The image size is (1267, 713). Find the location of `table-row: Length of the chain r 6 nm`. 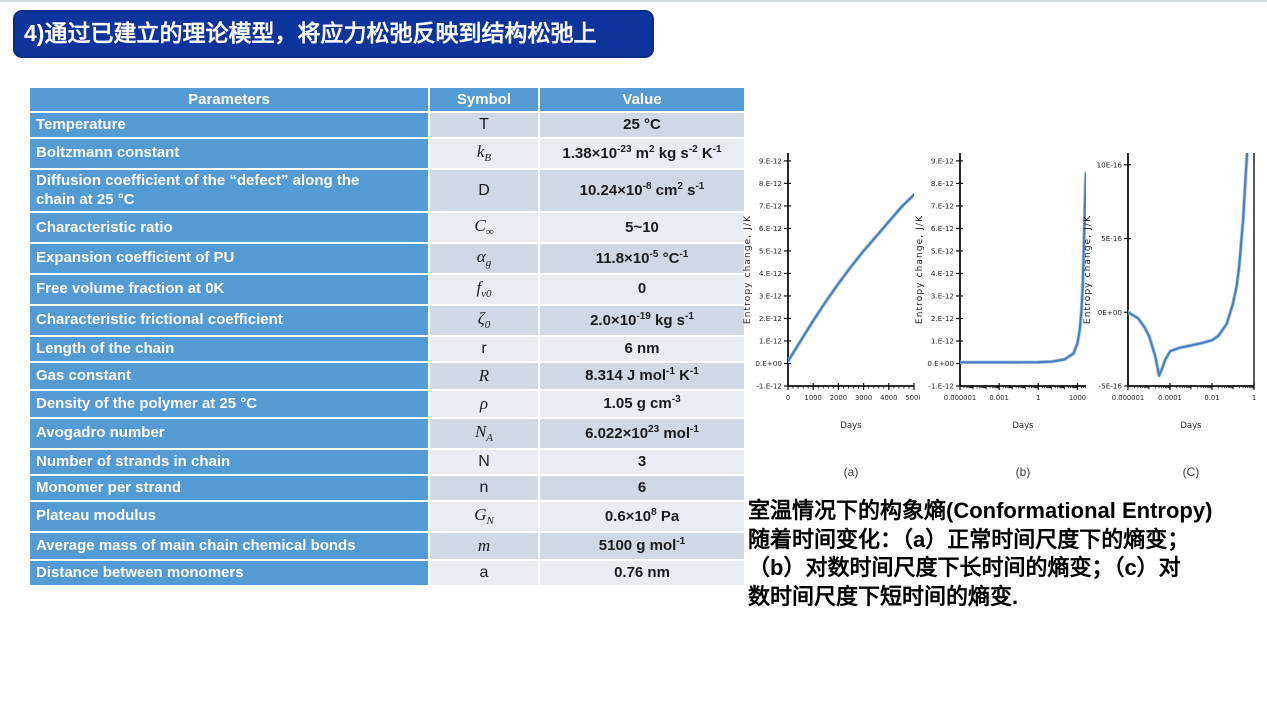

table-row: Length of the chain r 6 nm is located at coordinates (387, 349).